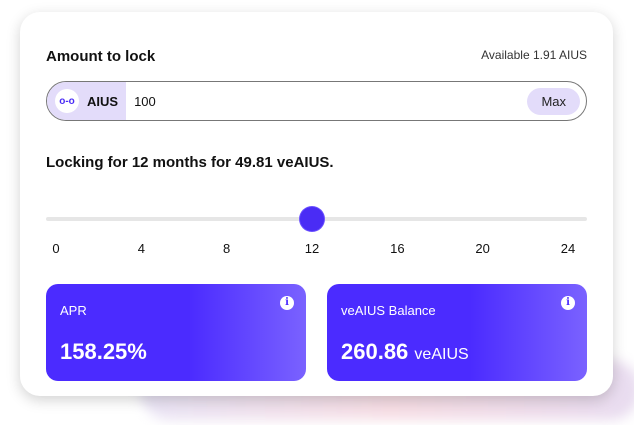 The height and width of the screenshot is (425, 634). I want to click on balance-number: 260.86, so click(375, 351).